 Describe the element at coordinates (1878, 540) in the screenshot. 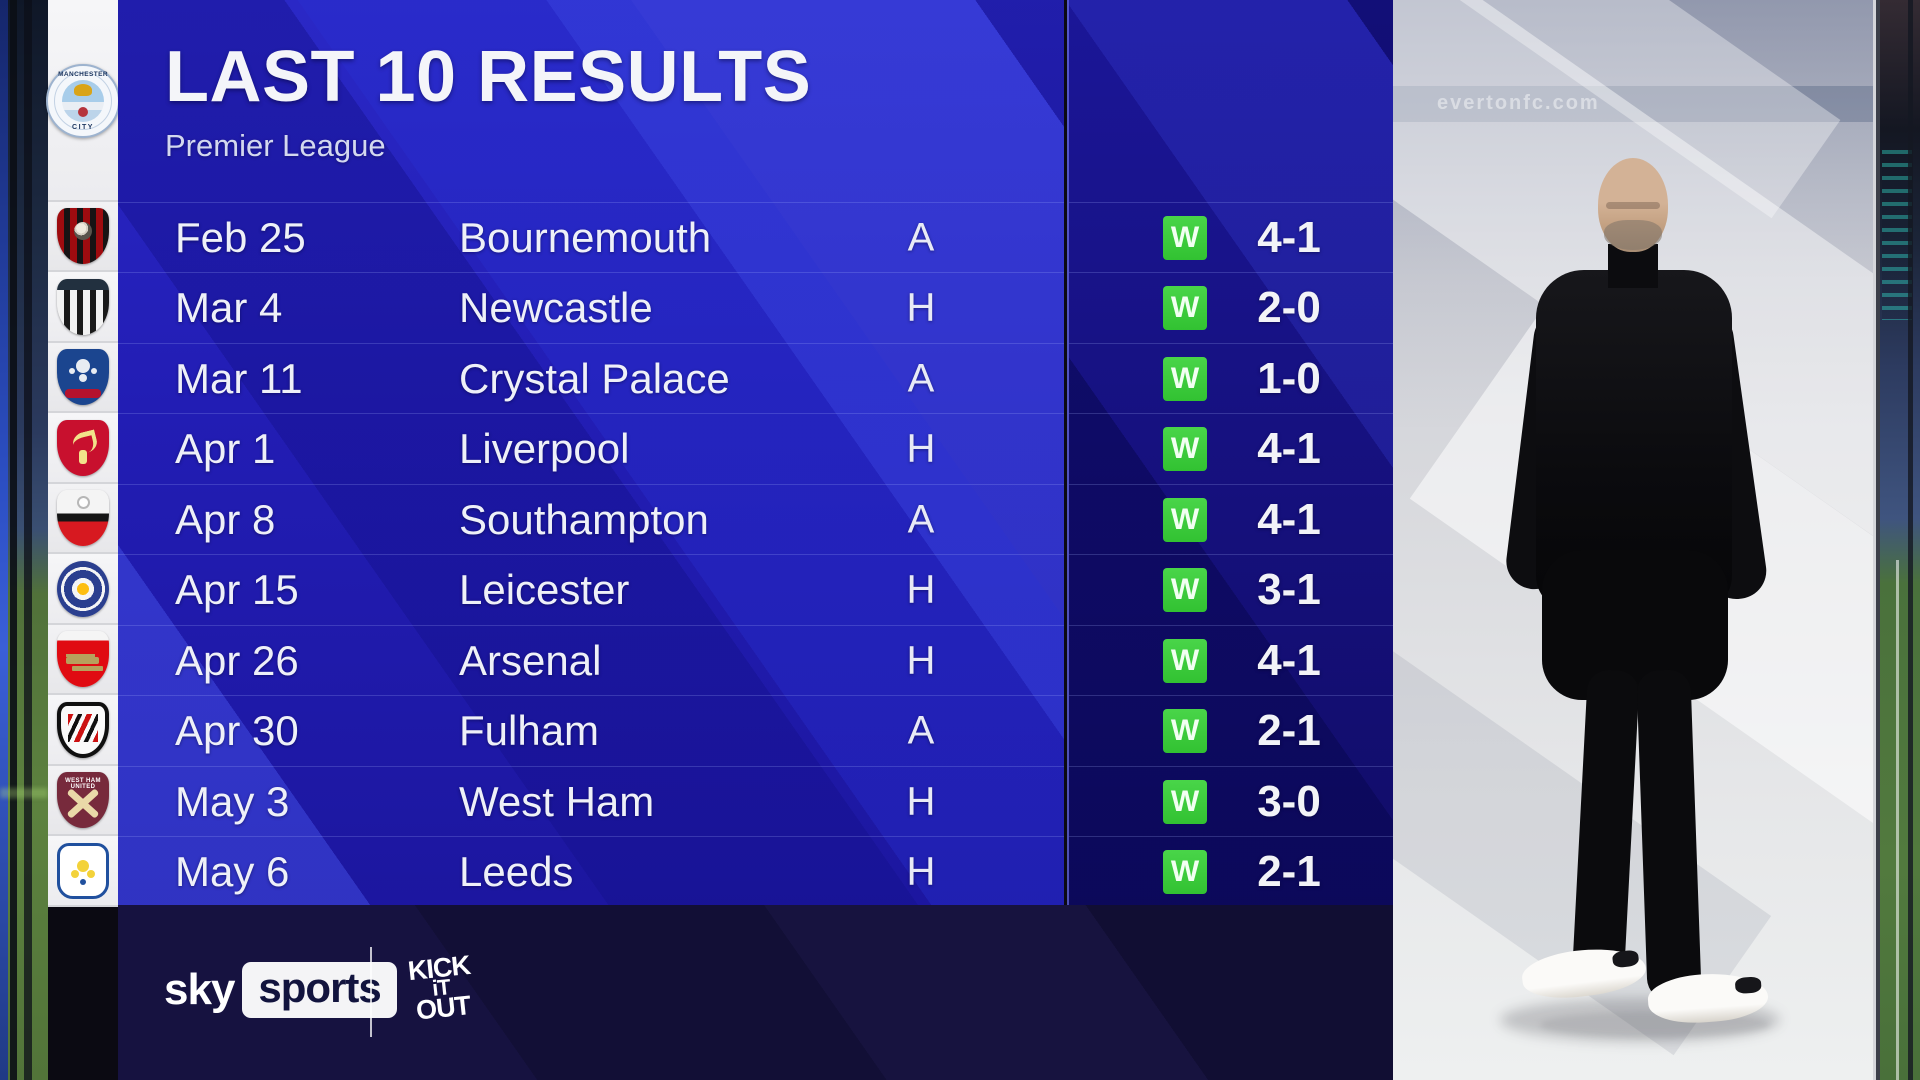

I see `video-right-dark-bar` at that location.